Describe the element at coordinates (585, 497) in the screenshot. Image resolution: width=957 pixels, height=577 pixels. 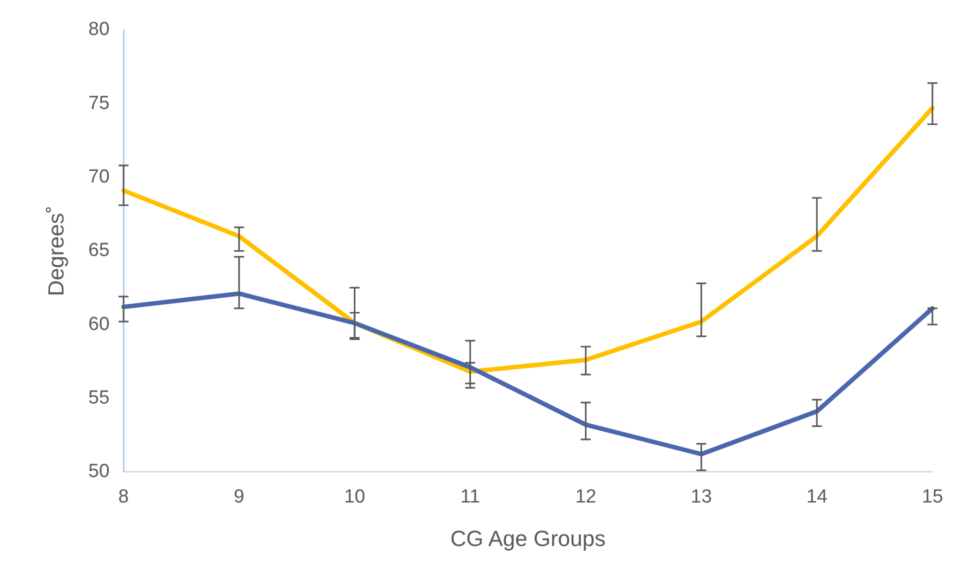
I see `x-tick-label: 12` at that location.